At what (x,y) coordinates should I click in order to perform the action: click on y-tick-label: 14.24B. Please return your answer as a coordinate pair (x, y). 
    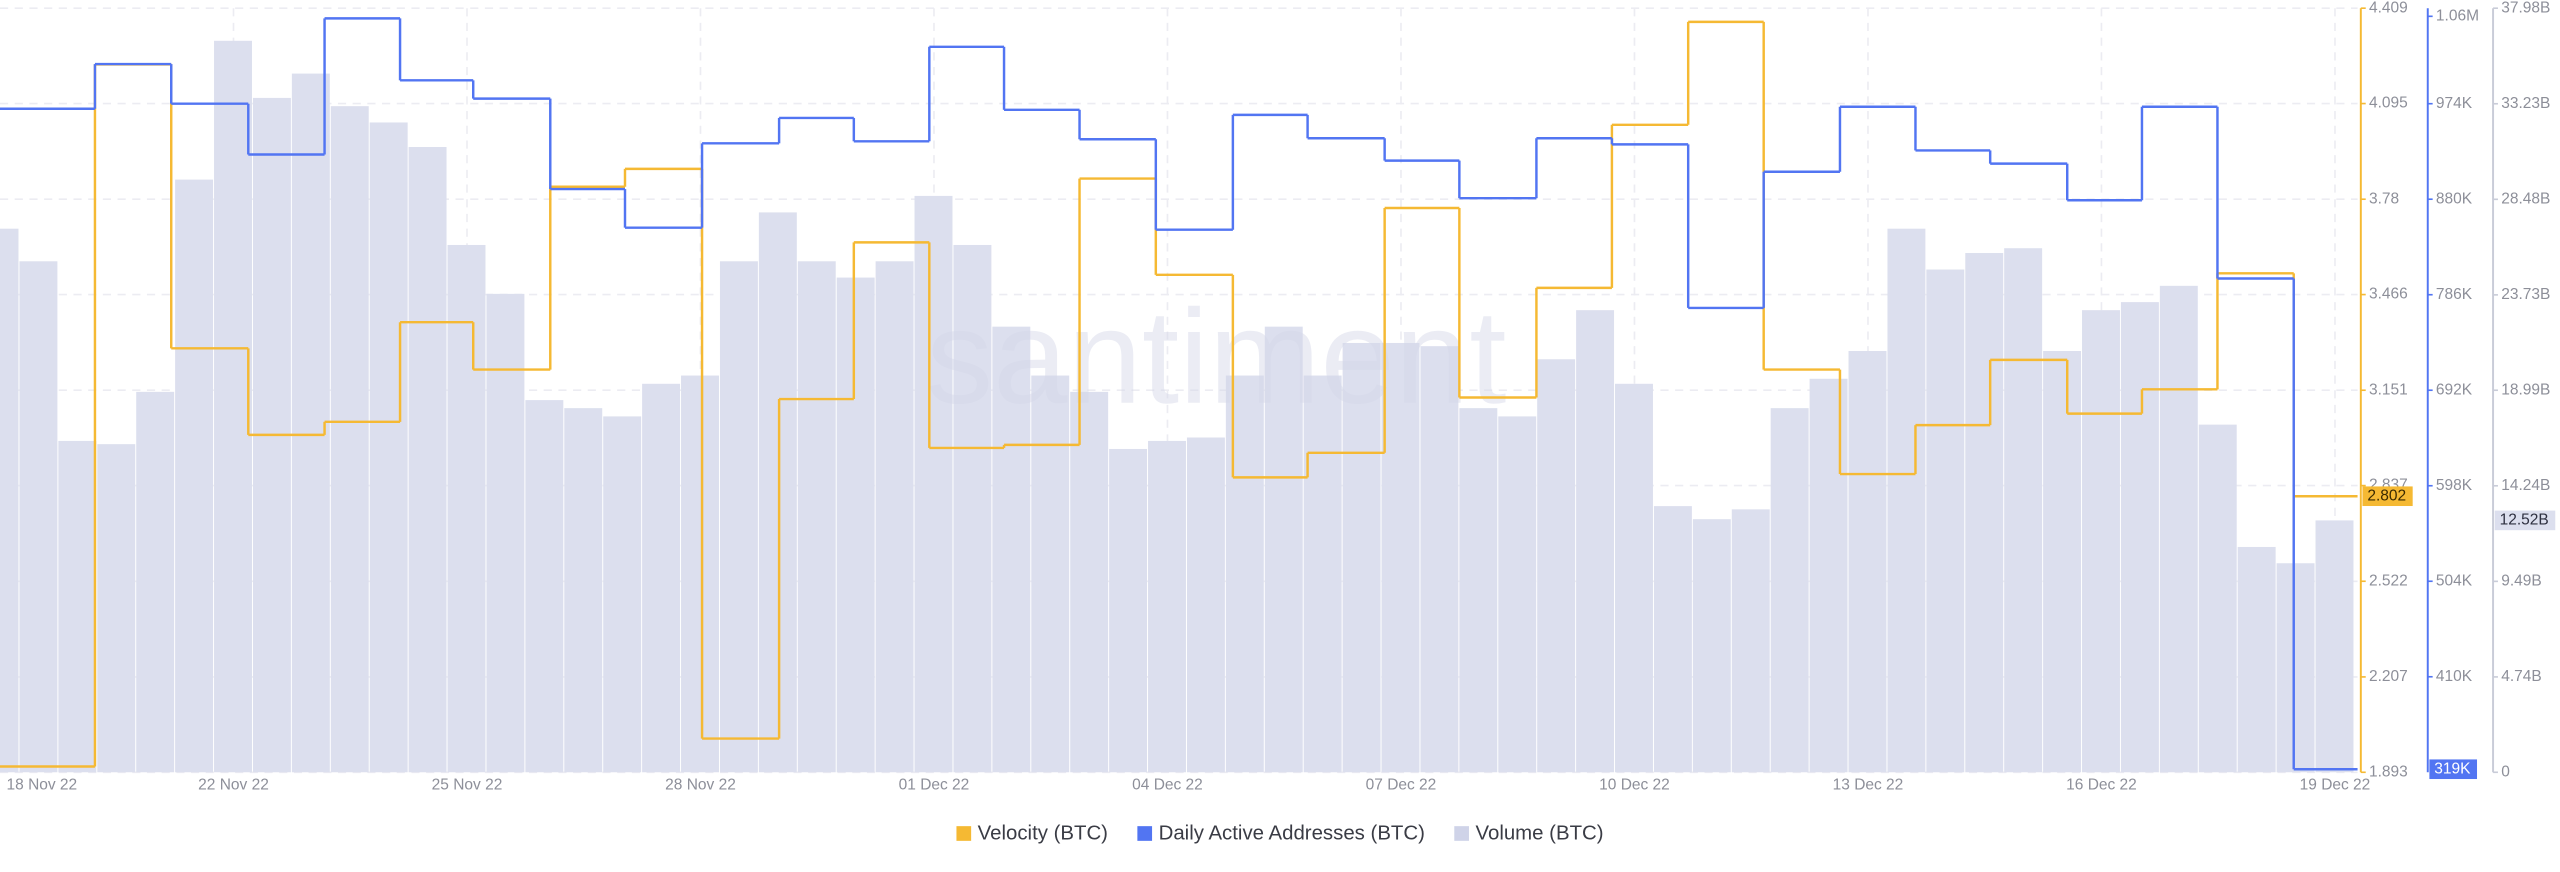
    Looking at the image, I should click on (2525, 485).